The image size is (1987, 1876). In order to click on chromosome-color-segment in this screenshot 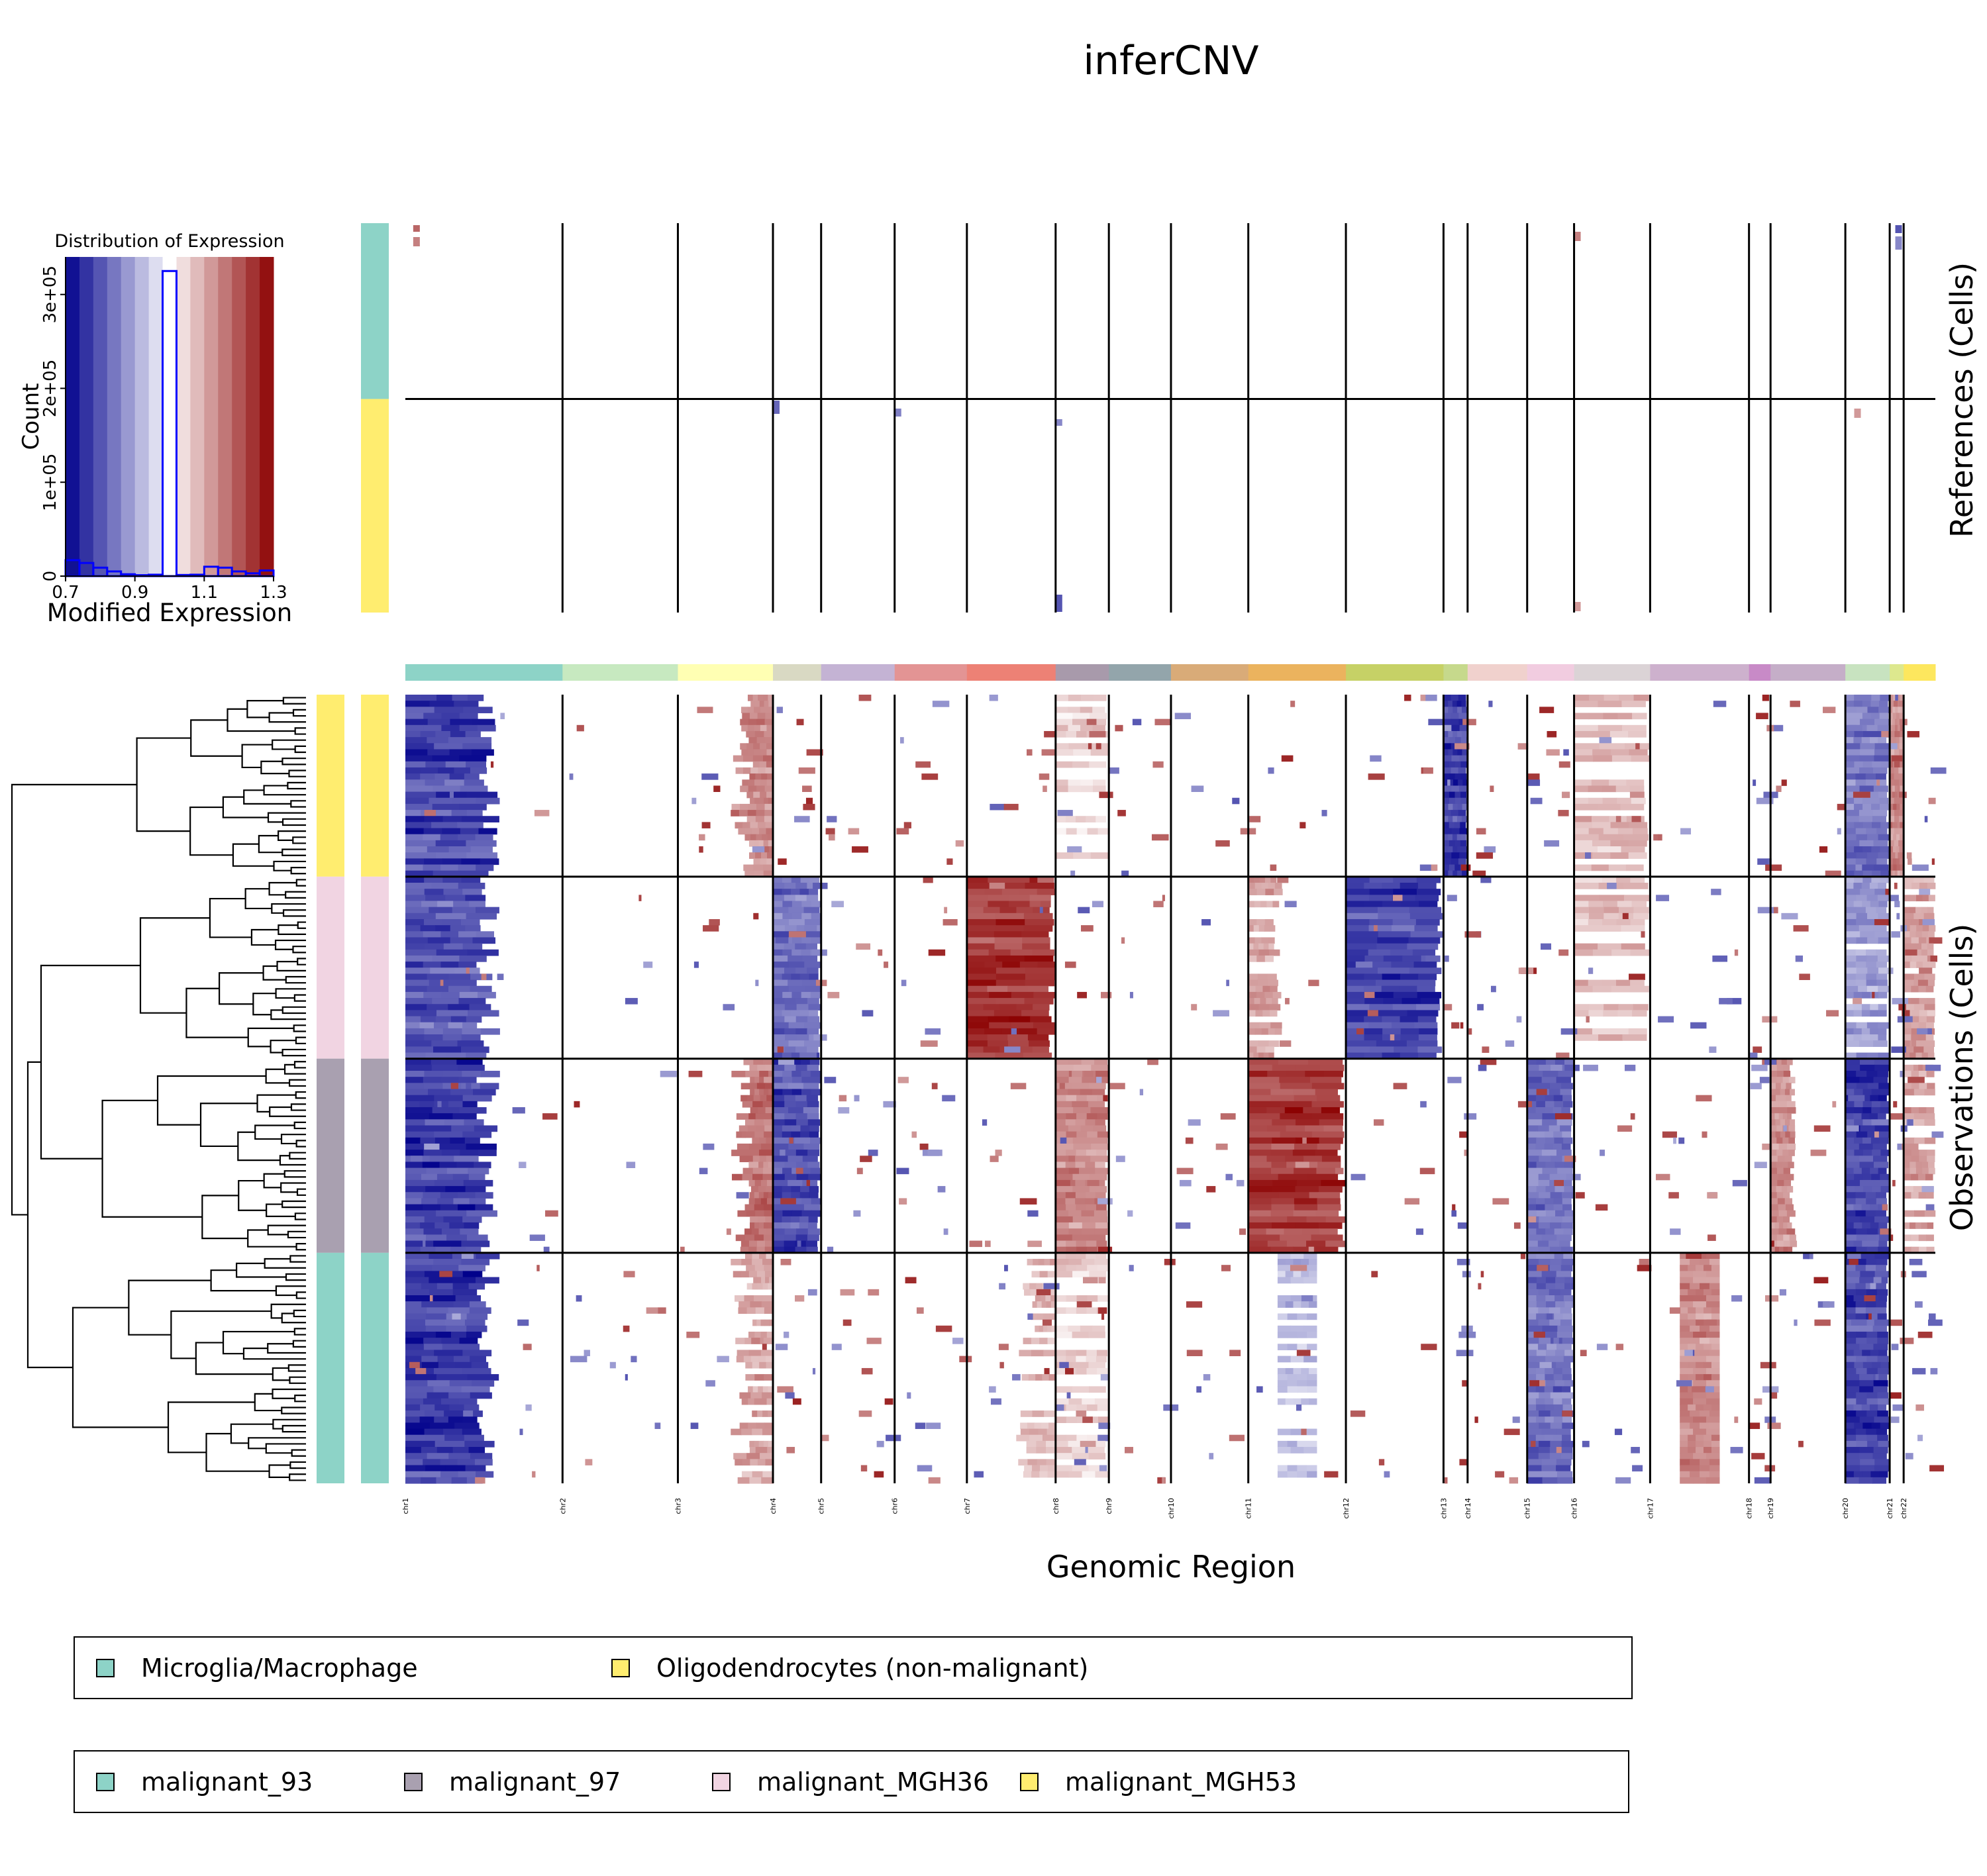, I will do `click(1612, 672)`.